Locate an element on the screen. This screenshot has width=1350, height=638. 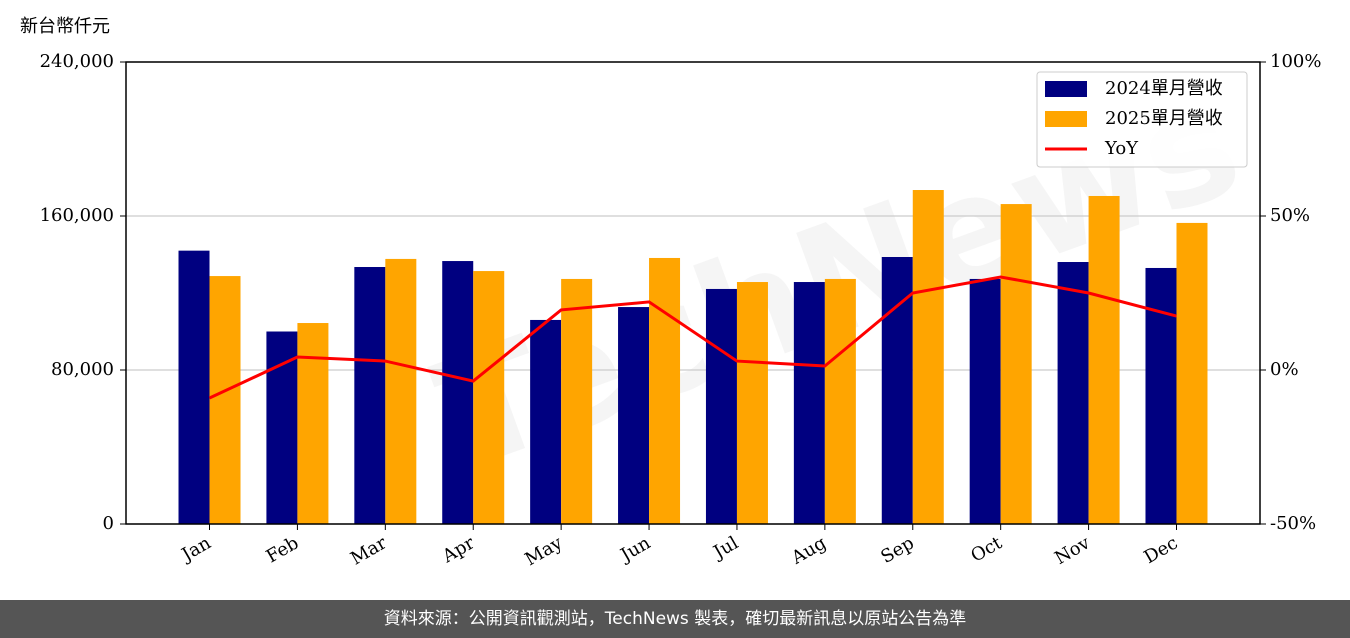
footer-bar is located at coordinates (675, 619).